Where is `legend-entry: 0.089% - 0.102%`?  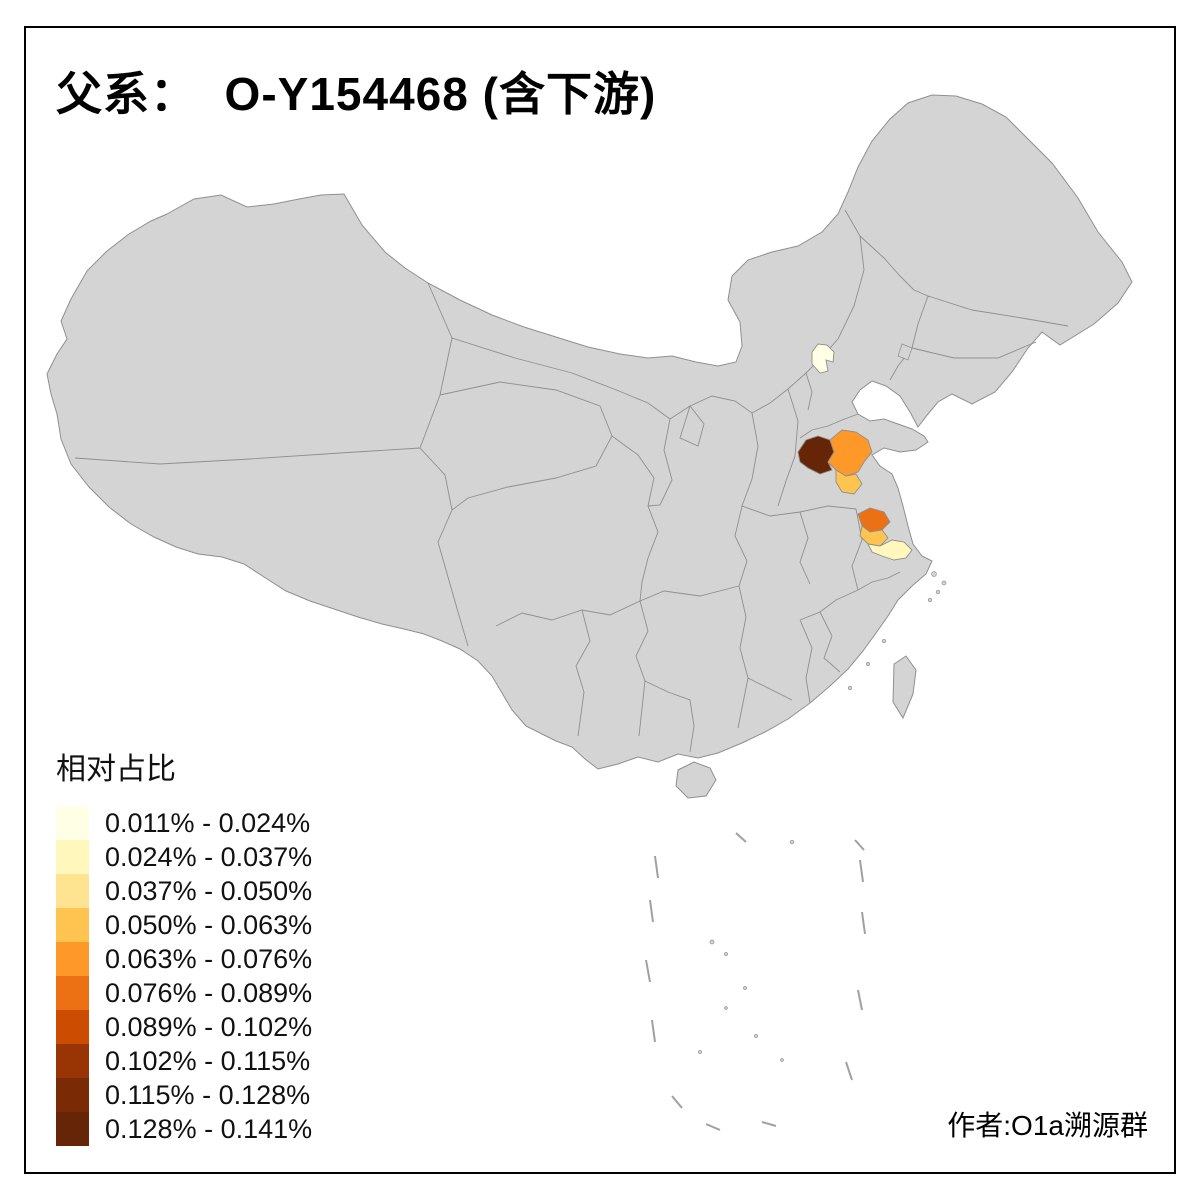
legend-entry: 0.089% - 0.102% is located at coordinates (184, 1027).